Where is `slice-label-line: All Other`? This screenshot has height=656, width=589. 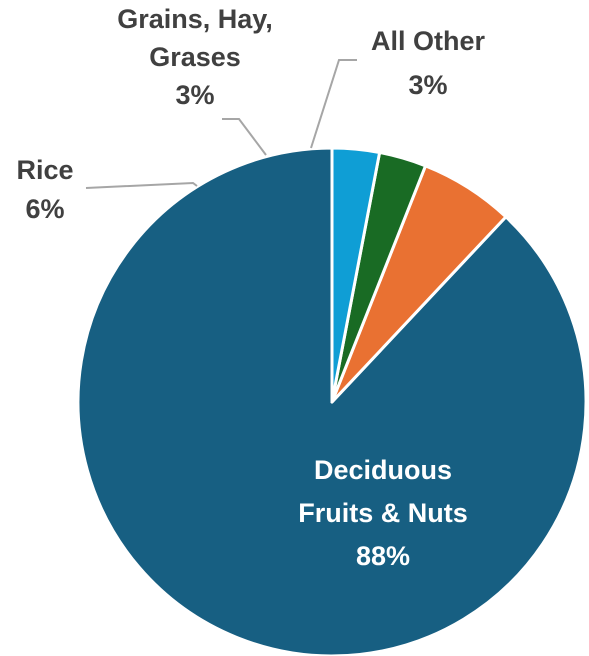 slice-label-line: All Other is located at coordinates (428, 41).